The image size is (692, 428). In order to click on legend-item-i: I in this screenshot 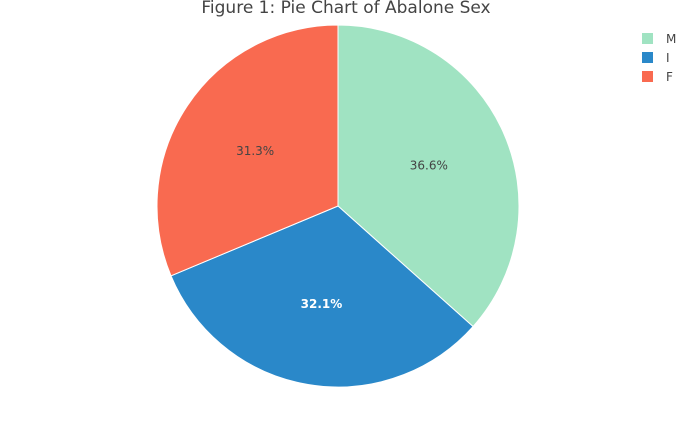, I will do `click(656, 58)`.